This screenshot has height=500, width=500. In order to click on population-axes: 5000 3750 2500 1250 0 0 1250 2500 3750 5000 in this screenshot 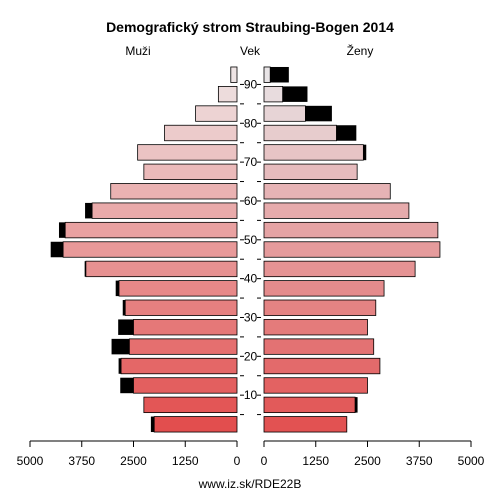, I will do `click(251, 454)`.